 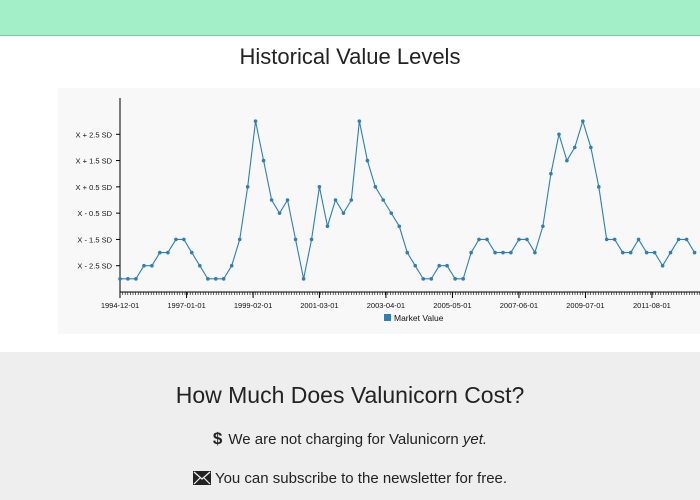 What do you see at coordinates (519, 305) in the screenshot?
I see `x-tick-label: 2007-06-01` at bounding box center [519, 305].